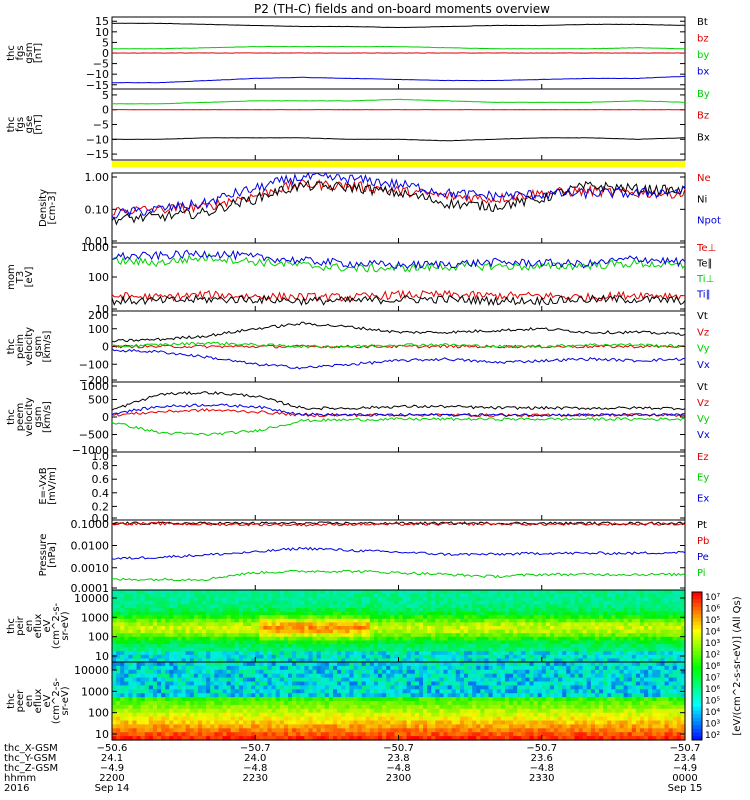  What do you see at coordinates (105, 417) in the screenshot?
I see `y-tick-label: 0` at bounding box center [105, 417].